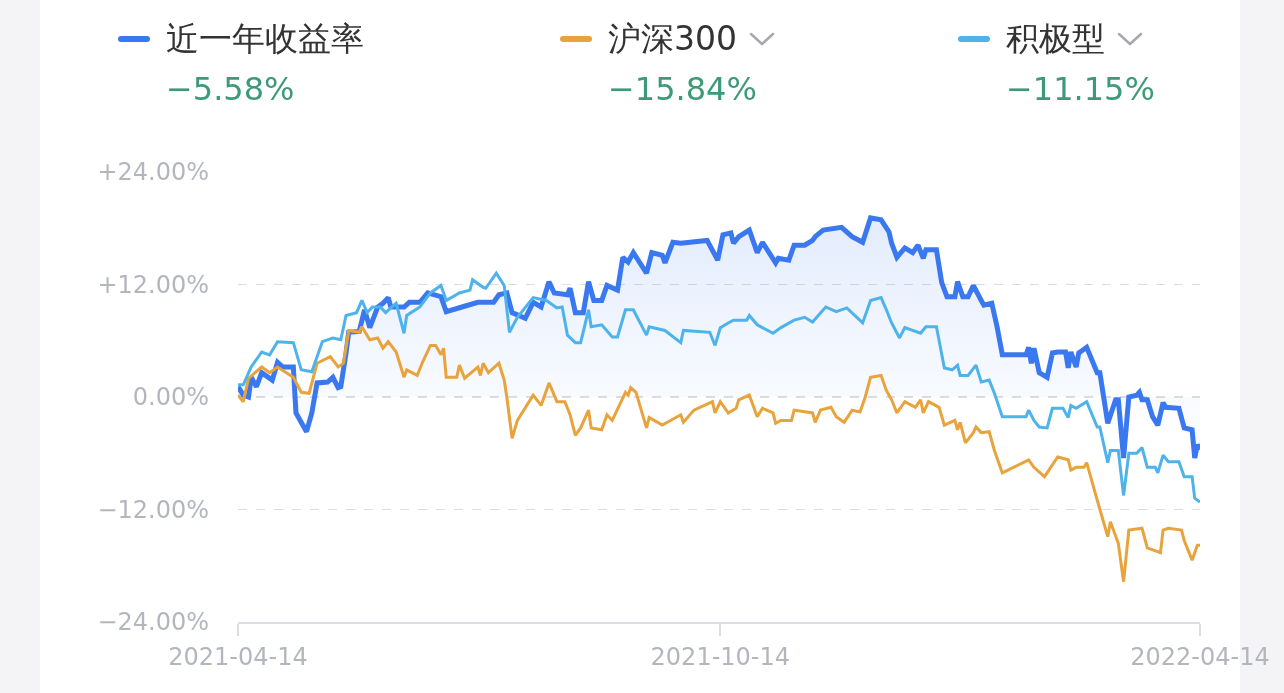 This screenshot has height=693, width=1284. Describe the element at coordinates (231, 89) in the screenshot. I see `text: −5.58%` at that location.